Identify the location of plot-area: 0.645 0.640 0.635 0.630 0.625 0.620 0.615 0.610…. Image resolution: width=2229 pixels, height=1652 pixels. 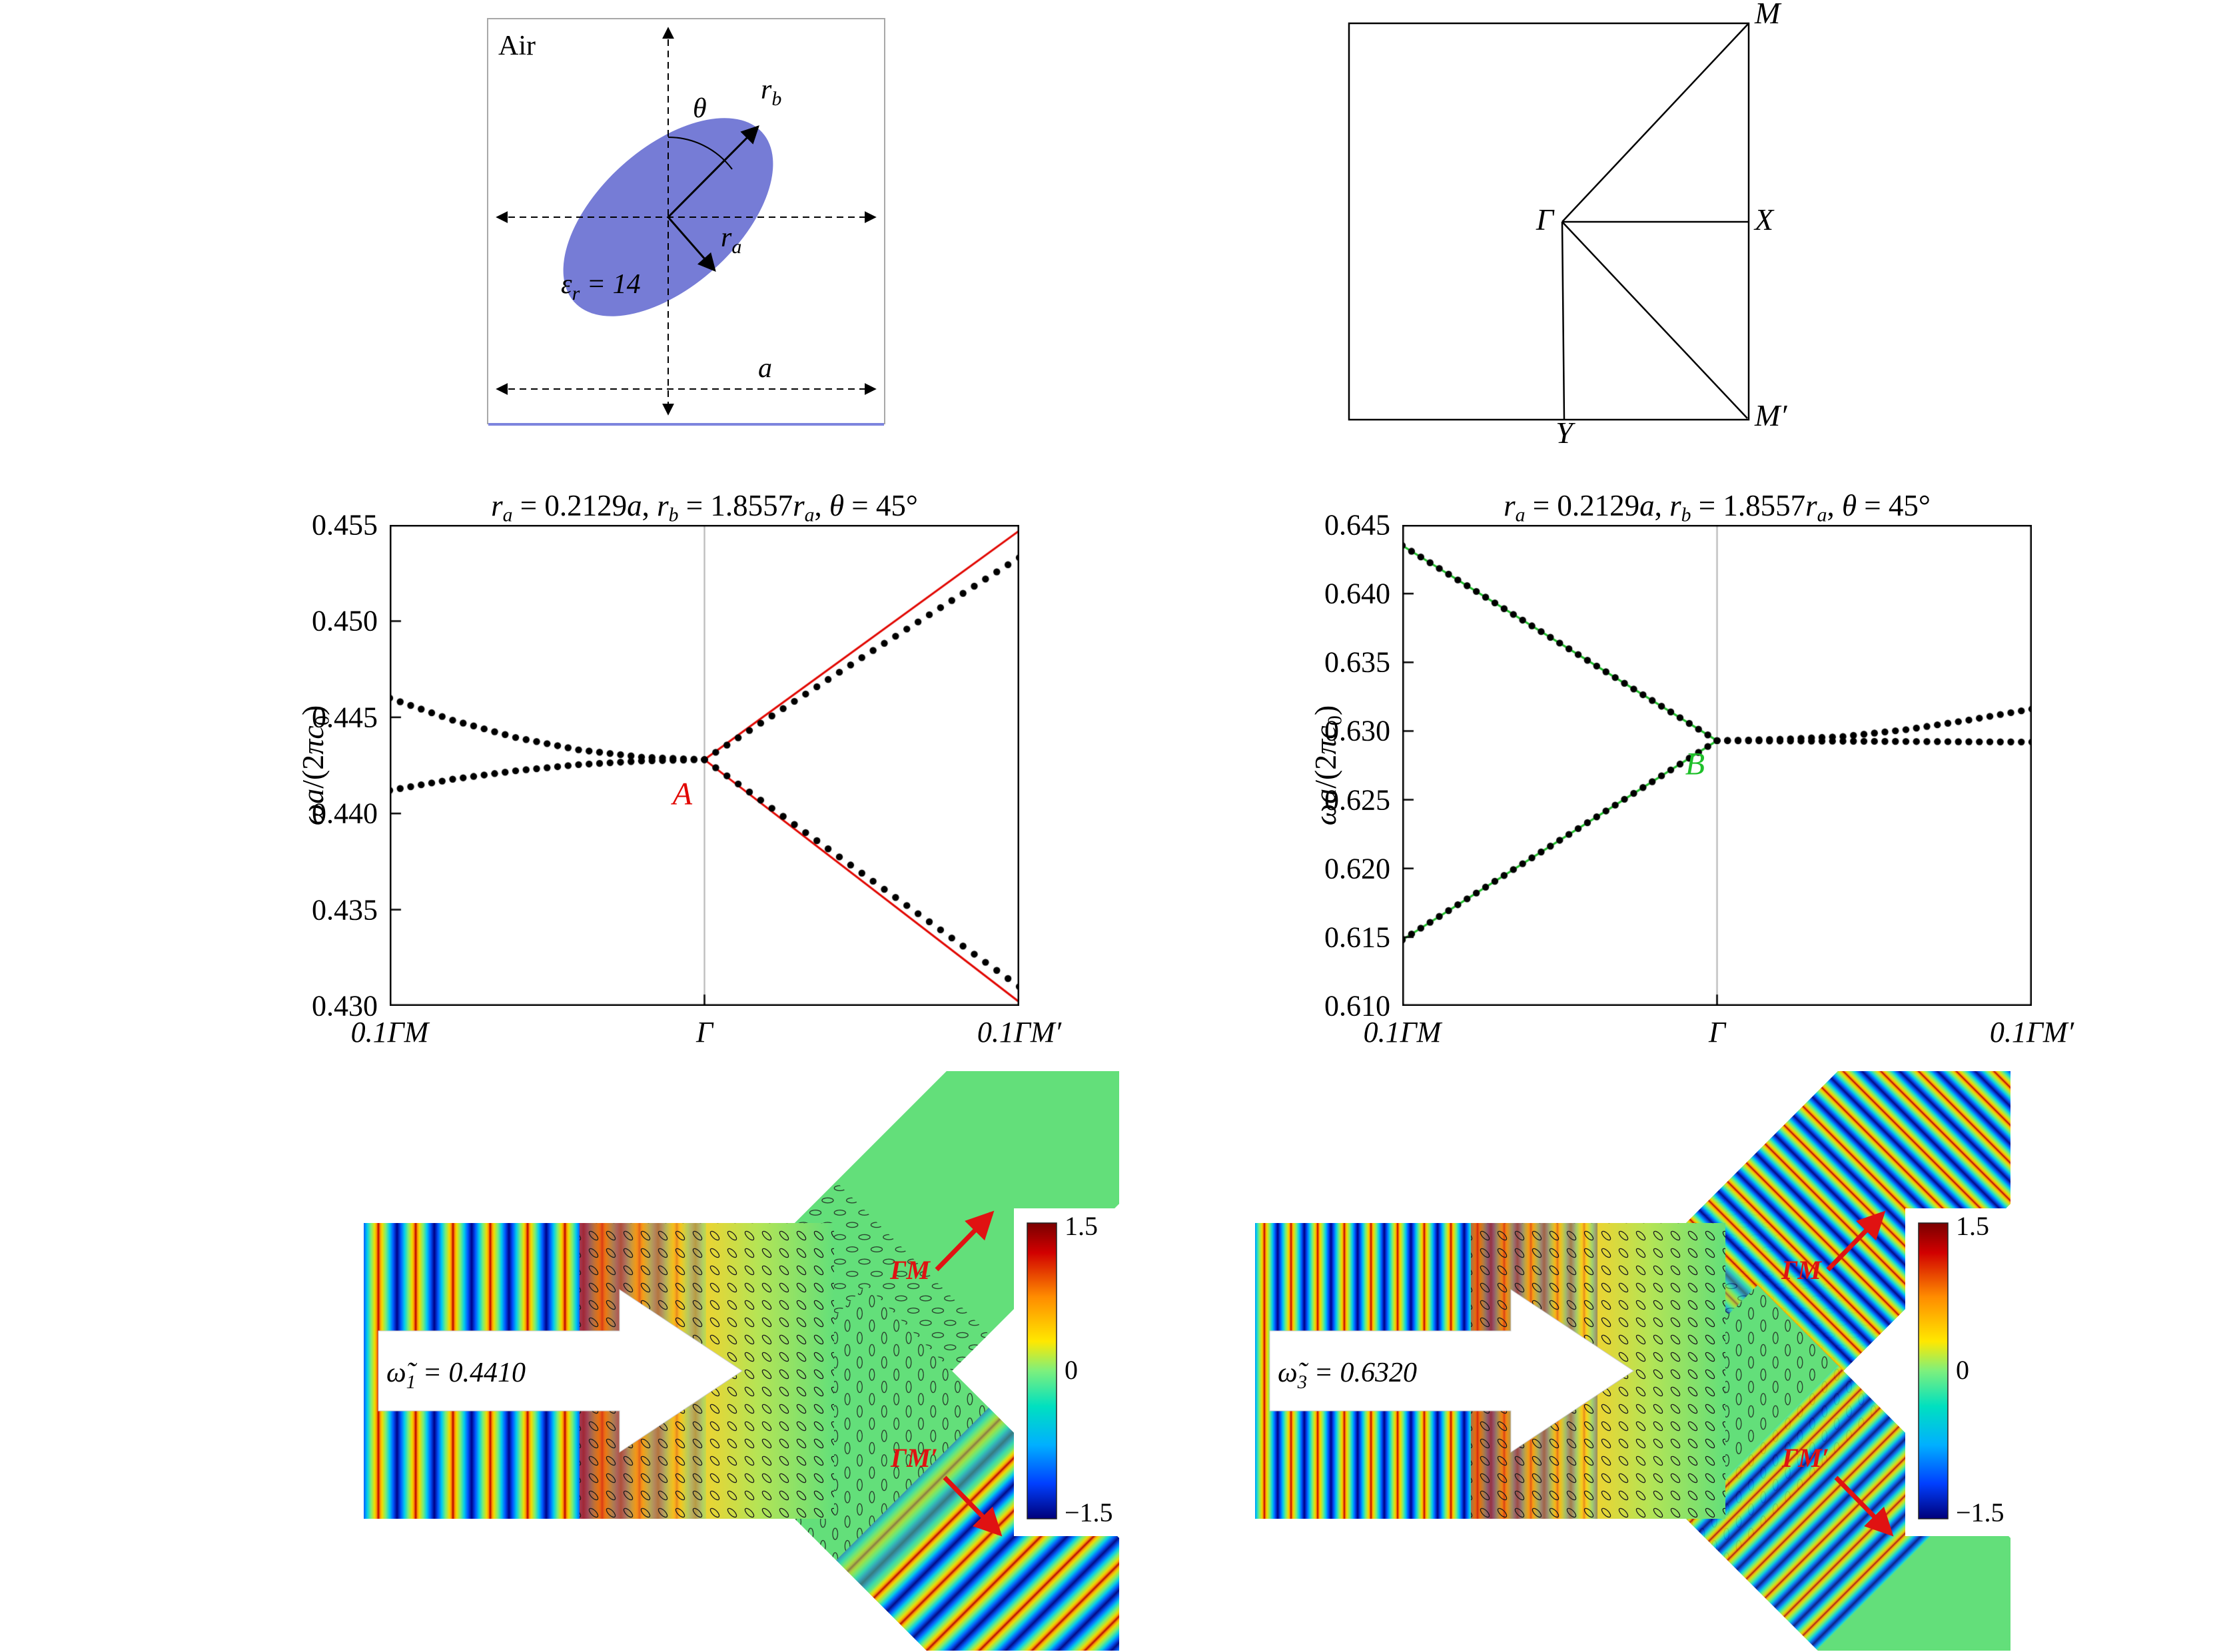
(1699, 779).